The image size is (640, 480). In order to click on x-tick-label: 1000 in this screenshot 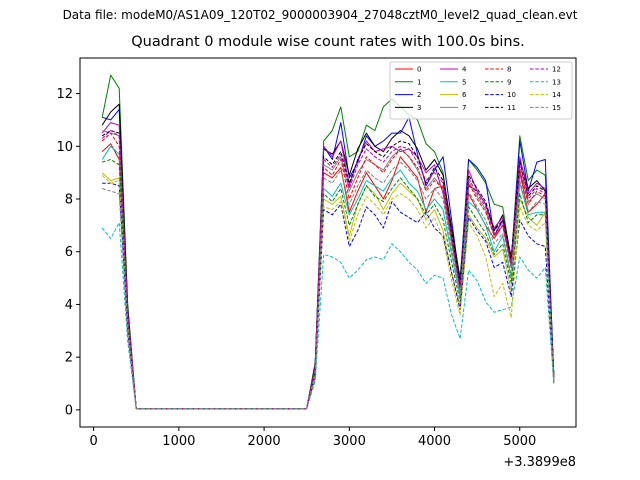, I will do `click(178, 441)`.